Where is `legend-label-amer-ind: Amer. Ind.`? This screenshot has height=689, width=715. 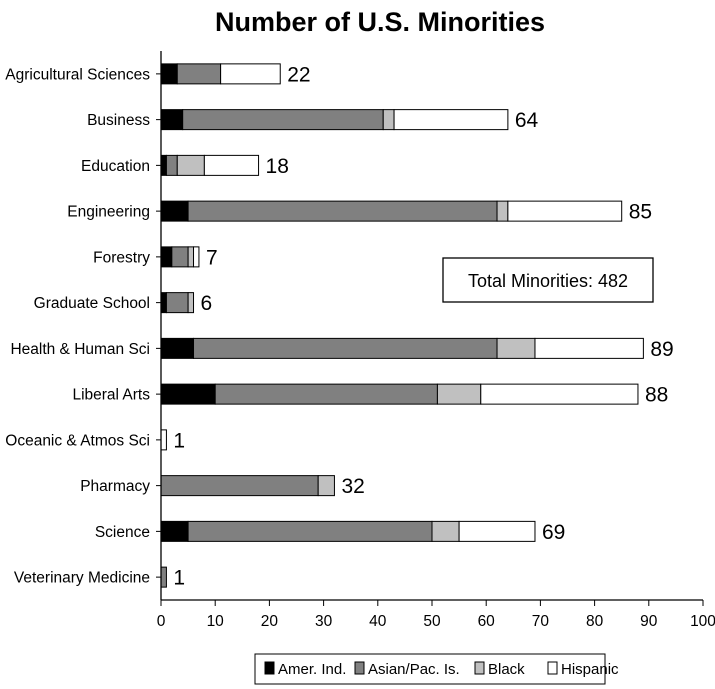
legend-label-amer-ind: Amer. Ind. is located at coordinates (312, 669).